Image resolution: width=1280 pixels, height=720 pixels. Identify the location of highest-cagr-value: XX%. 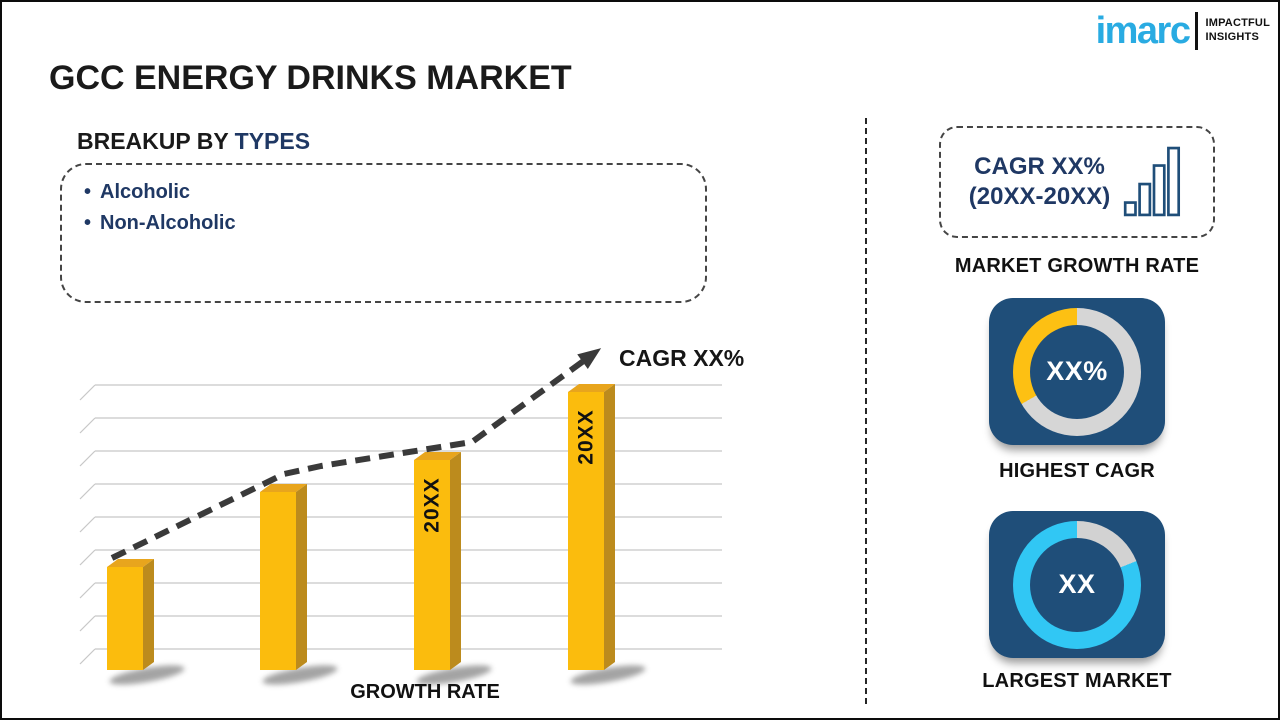
(1077, 371).